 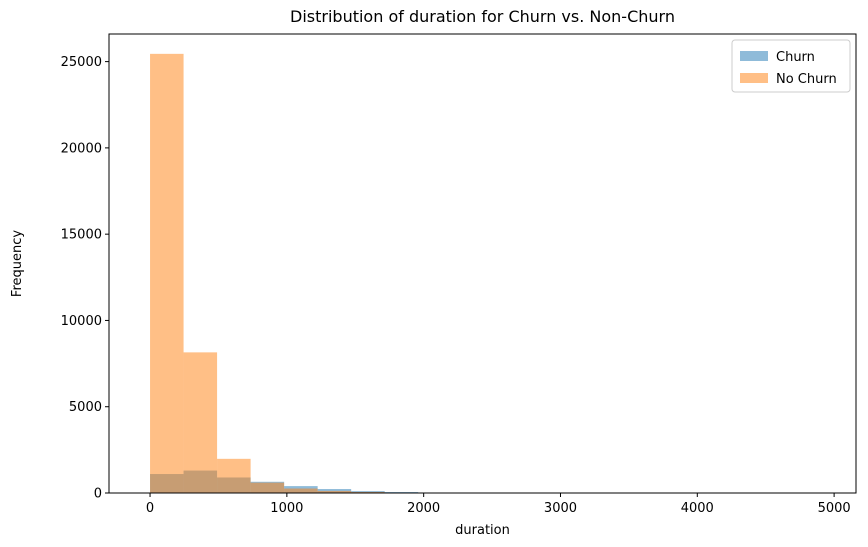 I want to click on legend-label-no-churn: No Churn, so click(x=806, y=79).